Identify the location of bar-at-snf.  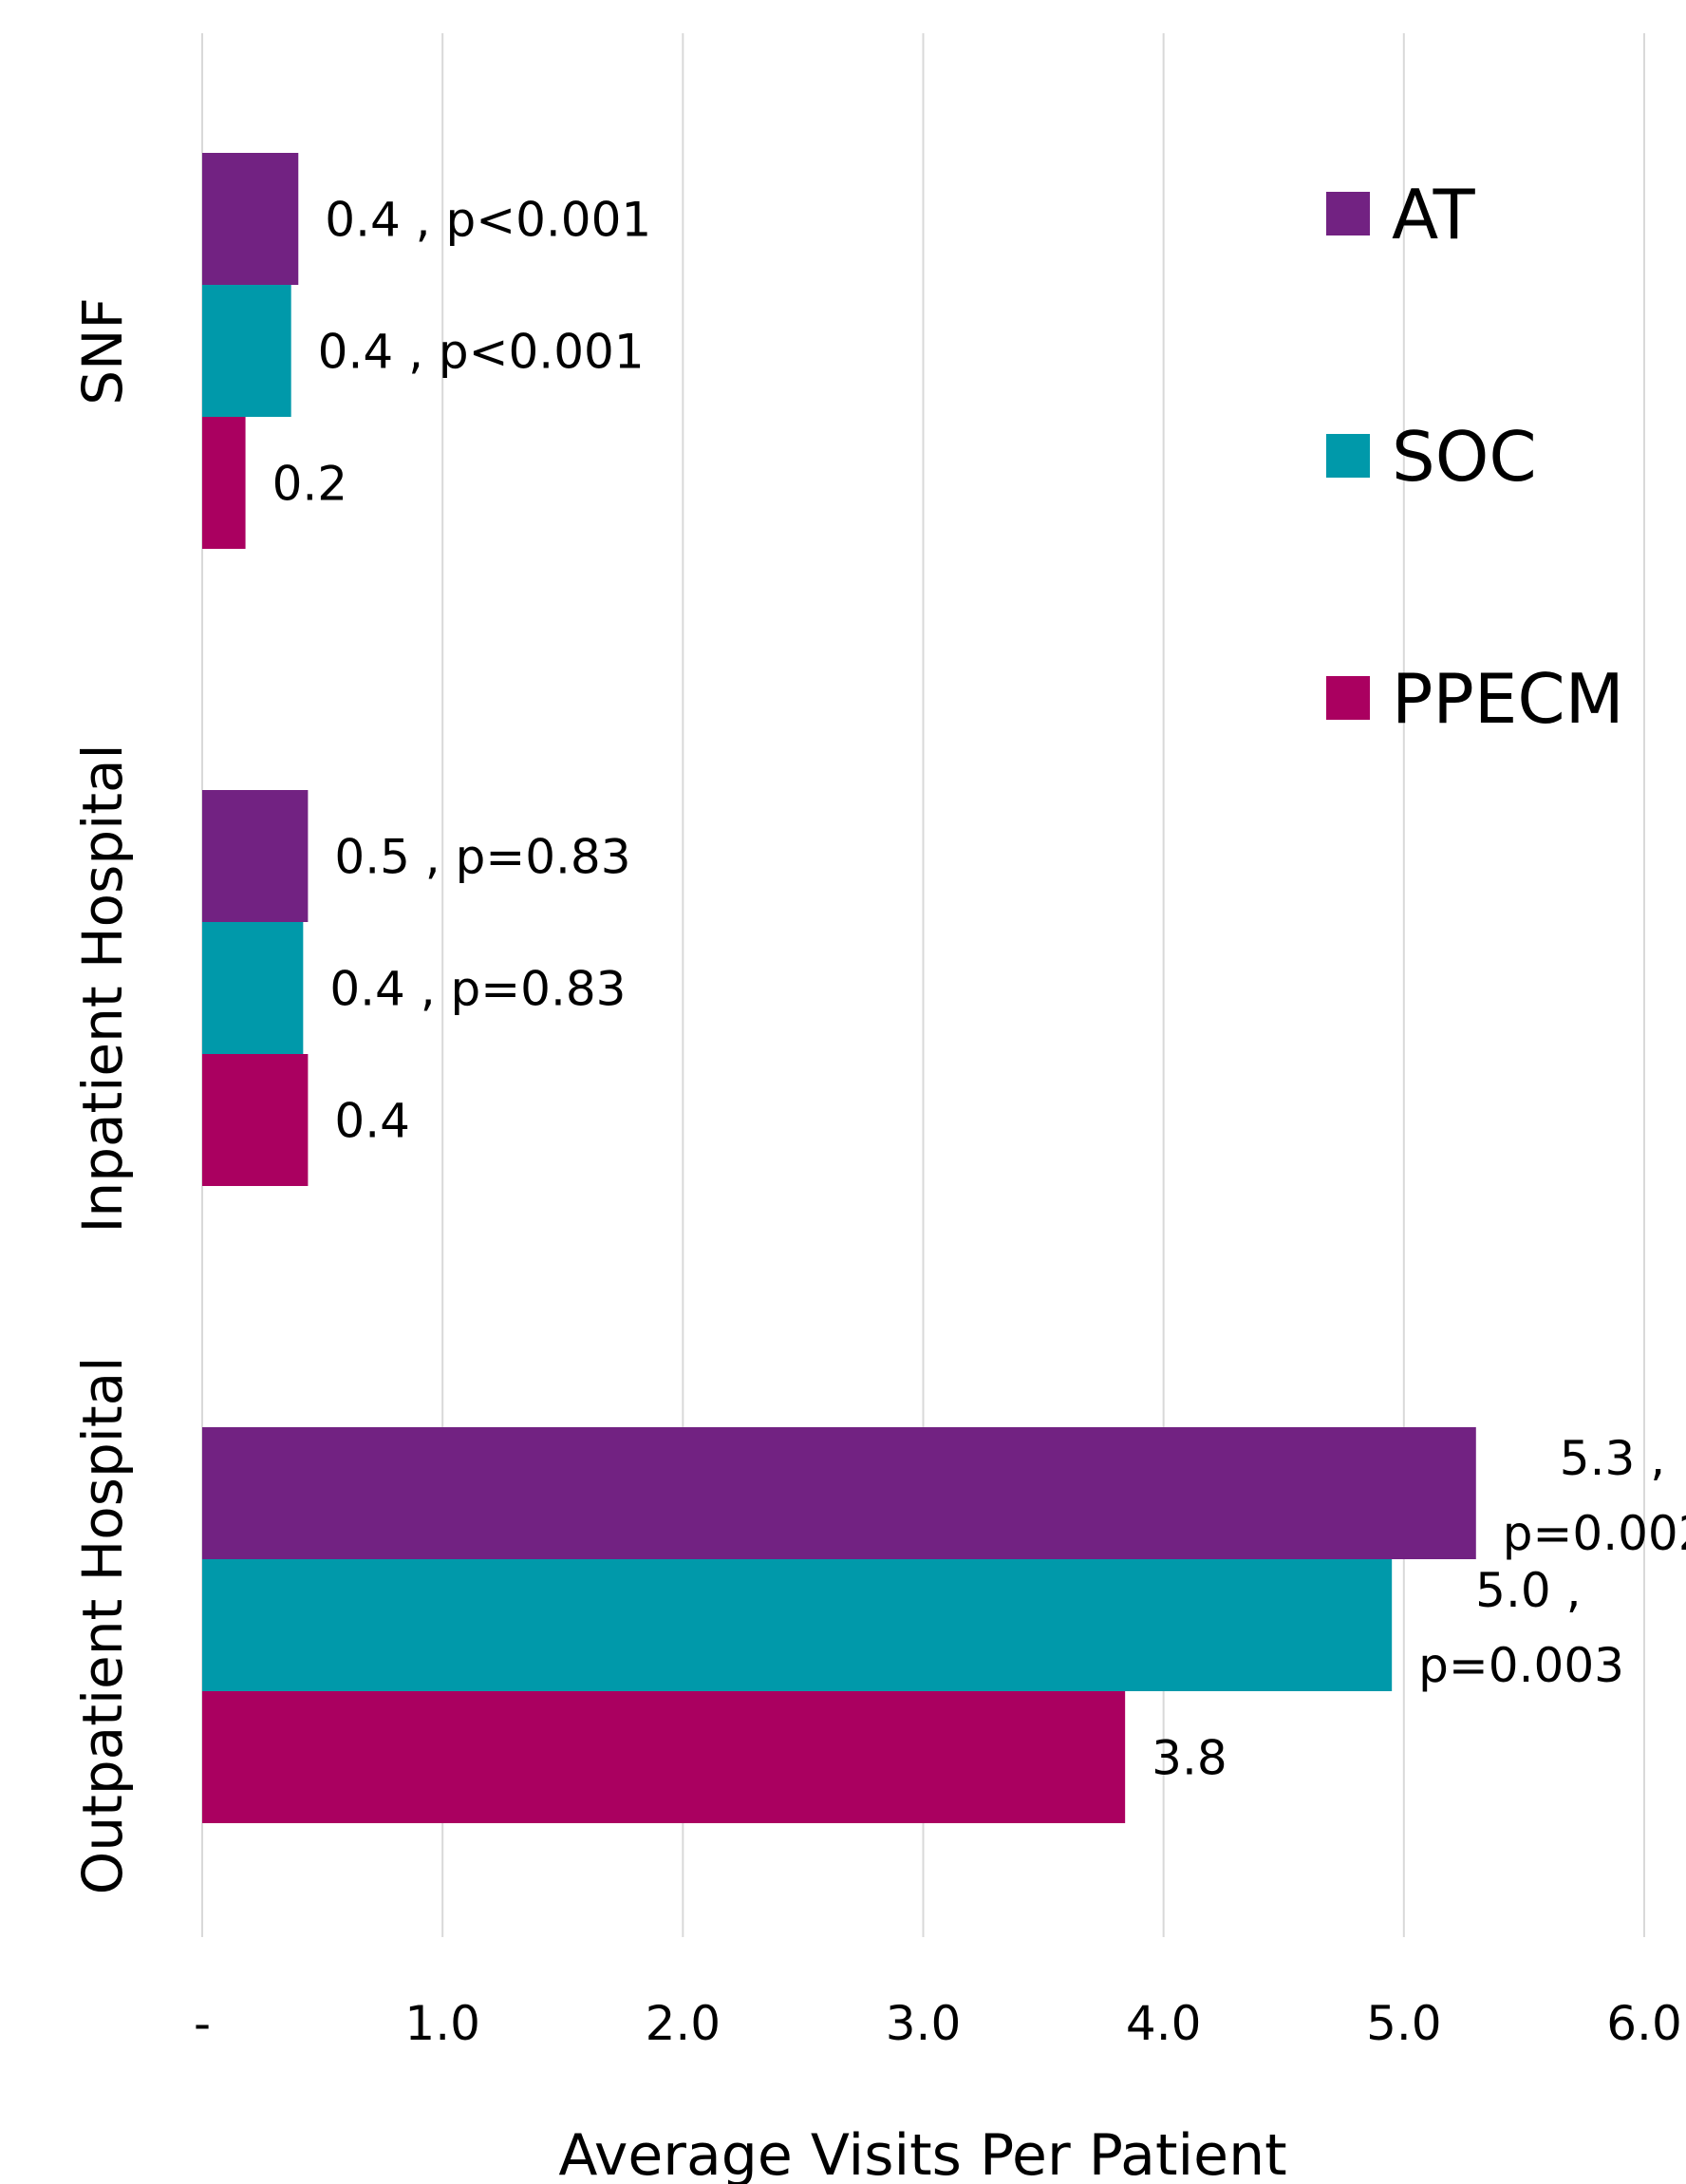
(250, 219).